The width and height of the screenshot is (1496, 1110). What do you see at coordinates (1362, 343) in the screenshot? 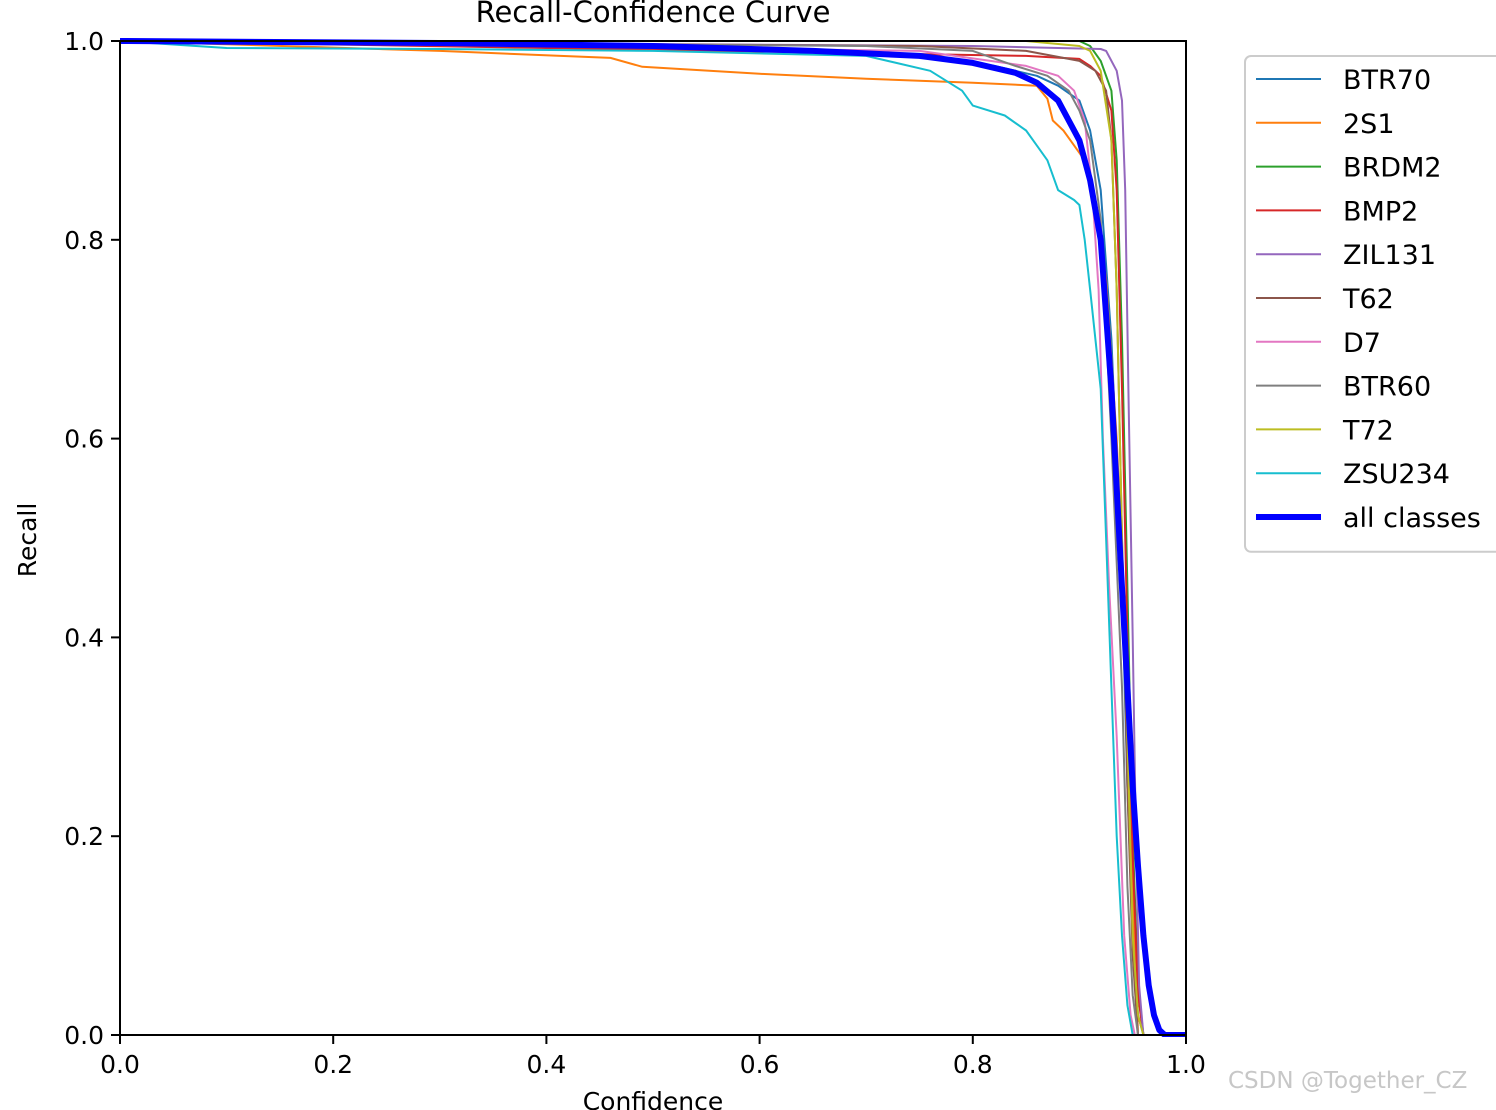
I see `legend-label: D7` at bounding box center [1362, 343].